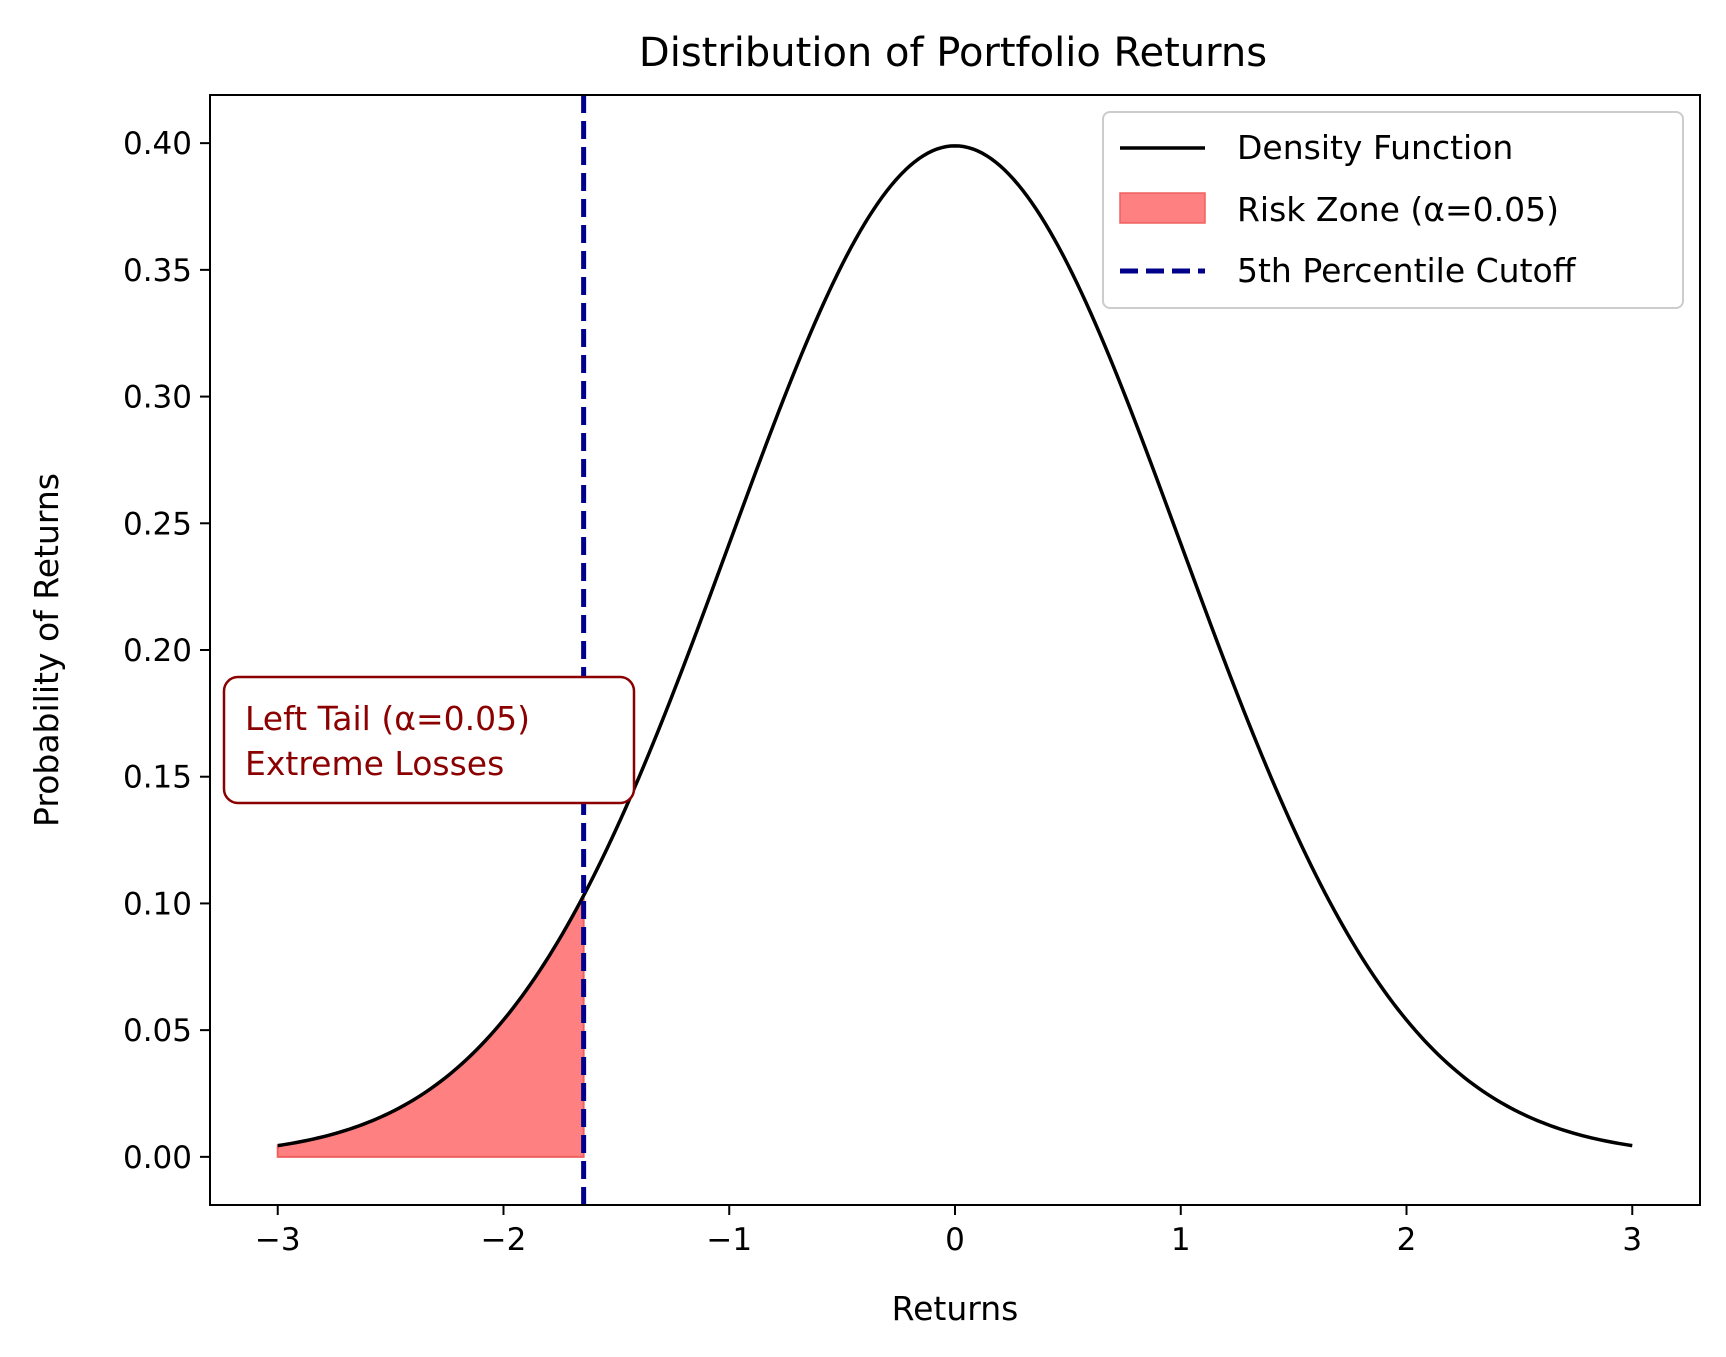 Image resolution: width=1726 pixels, height=1357 pixels. Describe the element at coordinates (1375, 147) in the screenshot. I see `legend-label-density: Density Function` at that location.